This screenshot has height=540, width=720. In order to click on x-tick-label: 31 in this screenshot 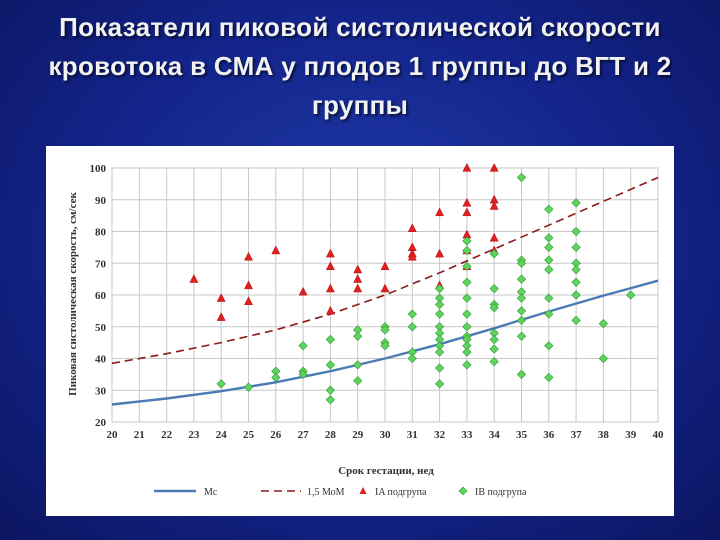, I will do `click(412, 435)`.